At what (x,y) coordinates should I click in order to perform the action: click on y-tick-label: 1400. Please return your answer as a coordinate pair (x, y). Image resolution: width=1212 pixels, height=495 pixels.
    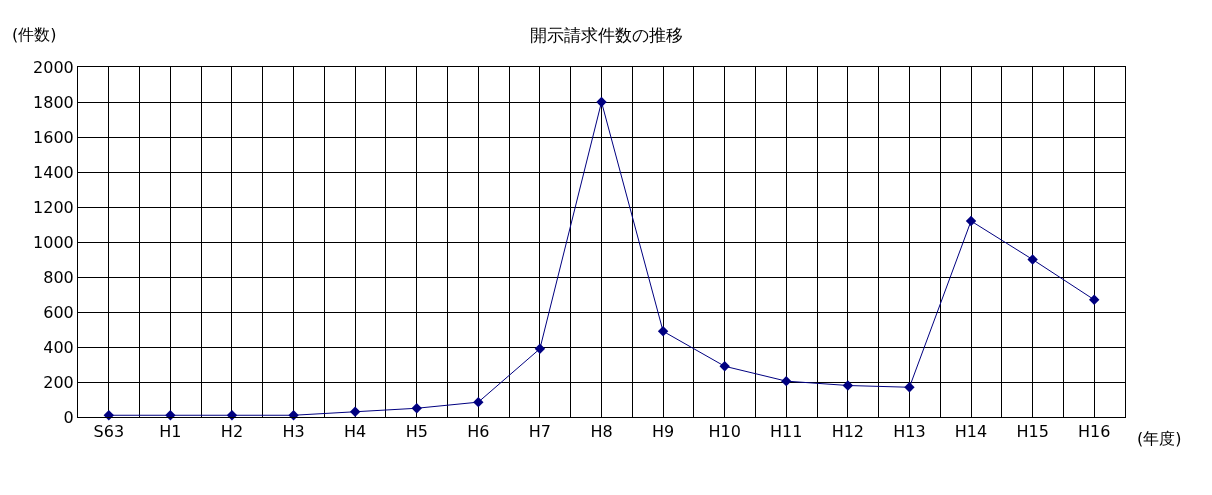
    Looking at the image, I should click on (53, 172).